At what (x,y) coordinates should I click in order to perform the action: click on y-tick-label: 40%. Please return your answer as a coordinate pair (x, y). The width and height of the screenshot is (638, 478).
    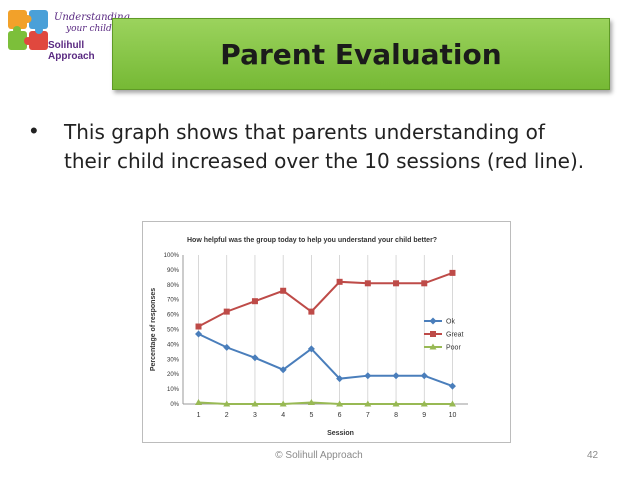
    Looking at the image, I should click on (173, 345).